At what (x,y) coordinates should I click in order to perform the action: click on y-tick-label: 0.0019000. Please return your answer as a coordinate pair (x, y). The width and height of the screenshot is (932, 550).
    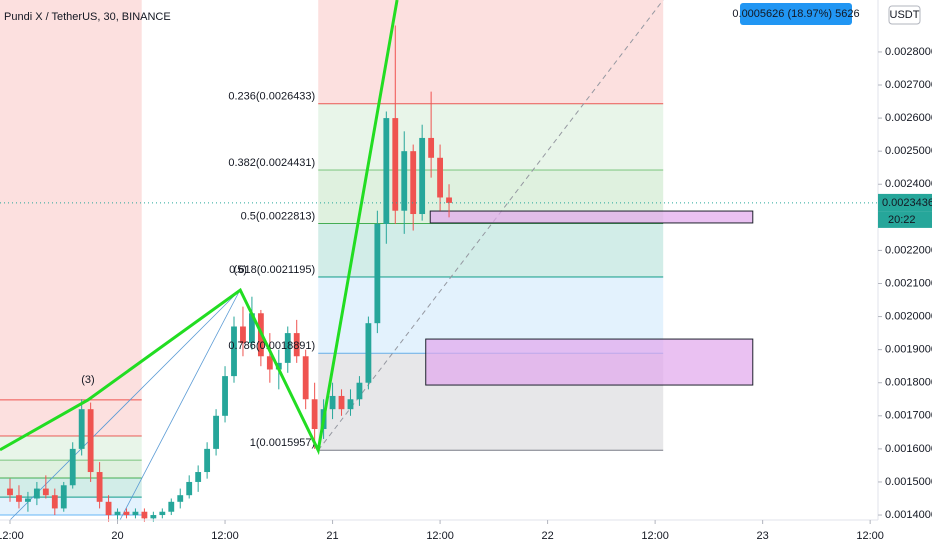
    Looking at the image, I should click on (908, 350).